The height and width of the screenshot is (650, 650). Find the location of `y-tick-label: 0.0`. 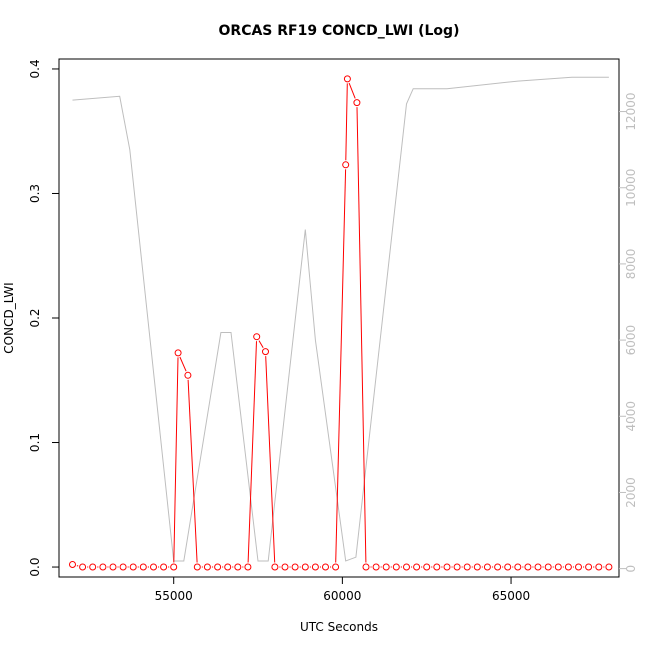

y-tick-label: 0.0 is located at coordinates (35, 566).